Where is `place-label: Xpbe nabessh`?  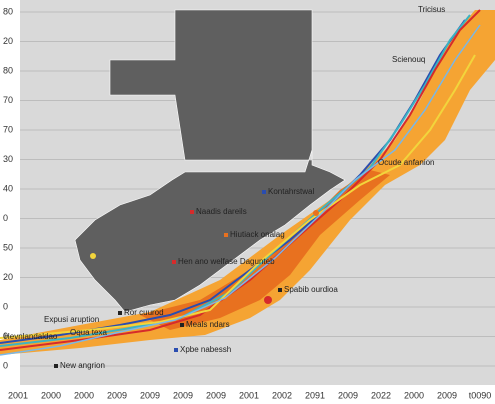 place-label: Xpbe nabessh is located at coordinates (205, 349).